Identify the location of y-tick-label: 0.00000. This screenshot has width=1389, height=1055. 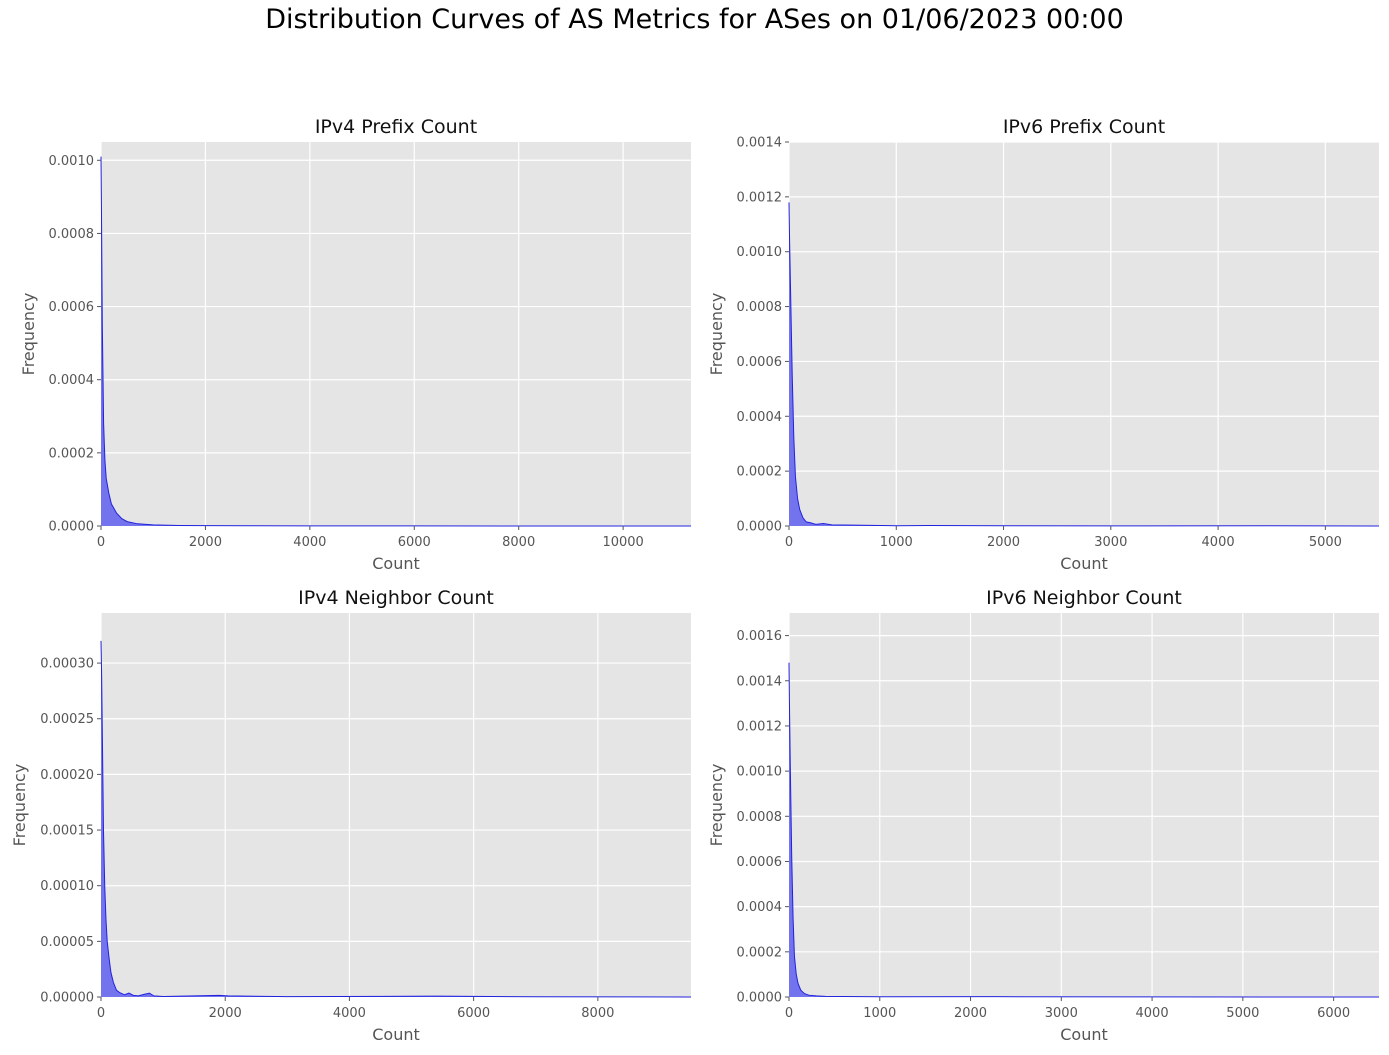
(67, 998).